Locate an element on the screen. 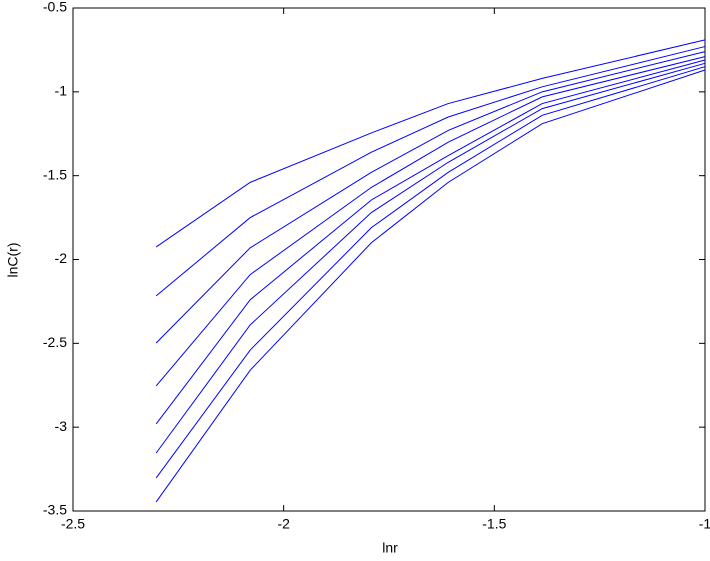 This screenshot has height=561, width=710. y-tick-label: -2 is located at coordinates (61, 258).